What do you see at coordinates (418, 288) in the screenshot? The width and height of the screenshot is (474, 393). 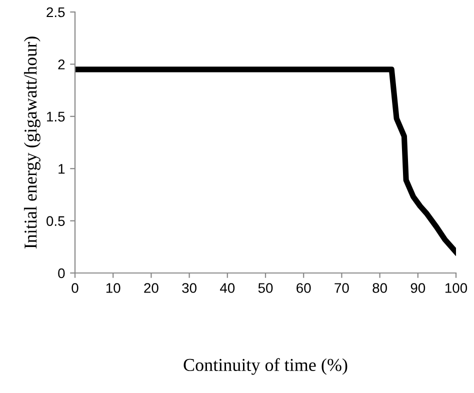 I see `x-tick-label: 90` at bounding box center [418, 288].